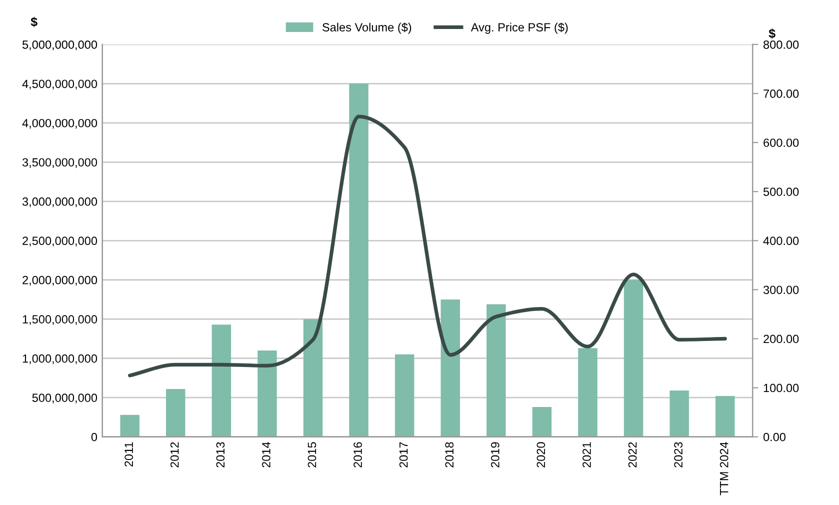 The image size is (839, 505). I want to click on x-tick-label: 2022, so click(632, 455).